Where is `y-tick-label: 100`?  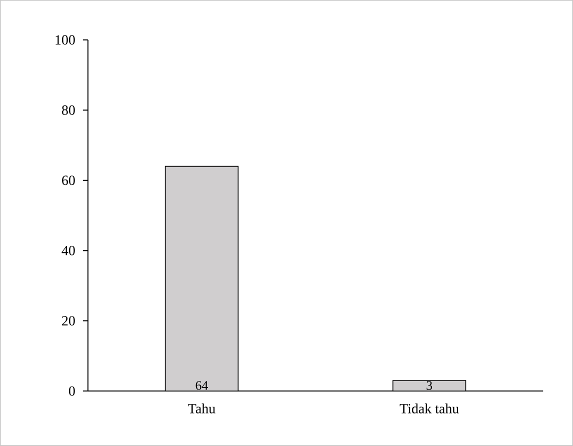
y-tick-label: 100 is located at coordinates (65, 40).